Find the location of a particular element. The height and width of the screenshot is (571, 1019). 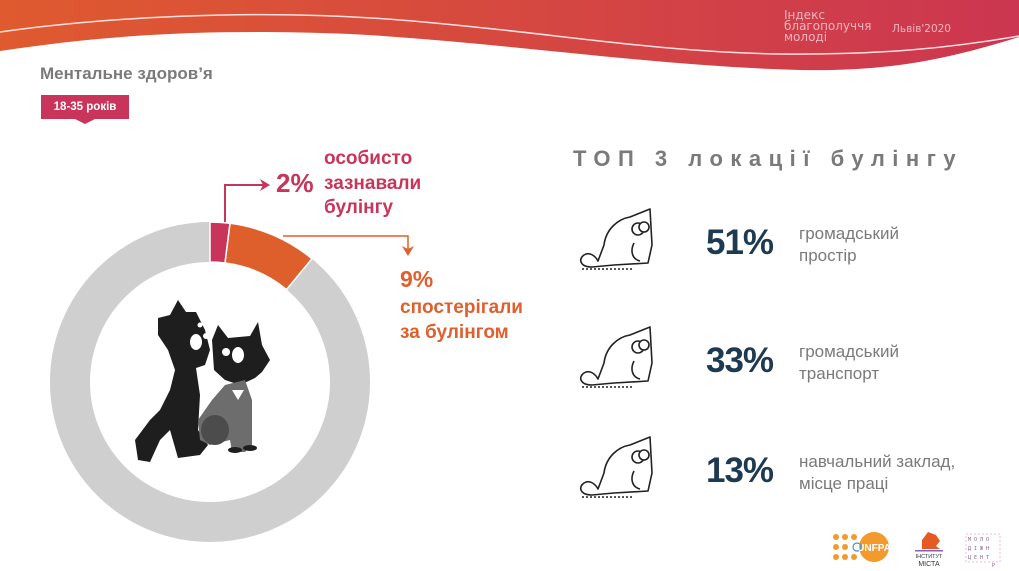

location-row: 51% громадський простір is located at coordinates (790, 245).